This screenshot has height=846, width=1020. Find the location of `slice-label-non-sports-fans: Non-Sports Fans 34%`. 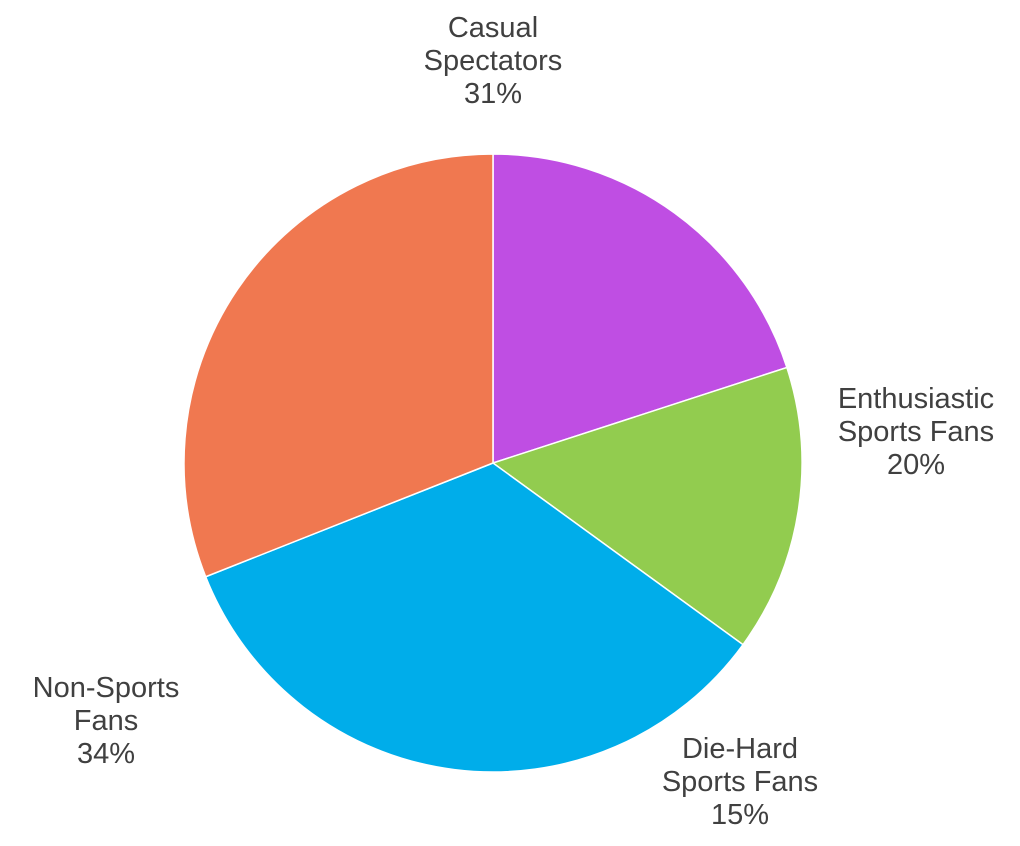

slice-label-non-sports-fans: Non-Sports Fans 34% is located at coordinates (106, 721).